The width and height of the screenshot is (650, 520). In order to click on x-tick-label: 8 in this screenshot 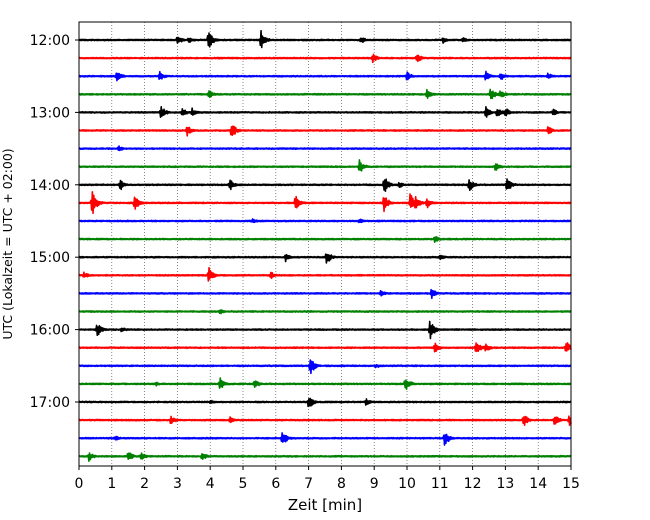, I will do `click(341, 484)`.